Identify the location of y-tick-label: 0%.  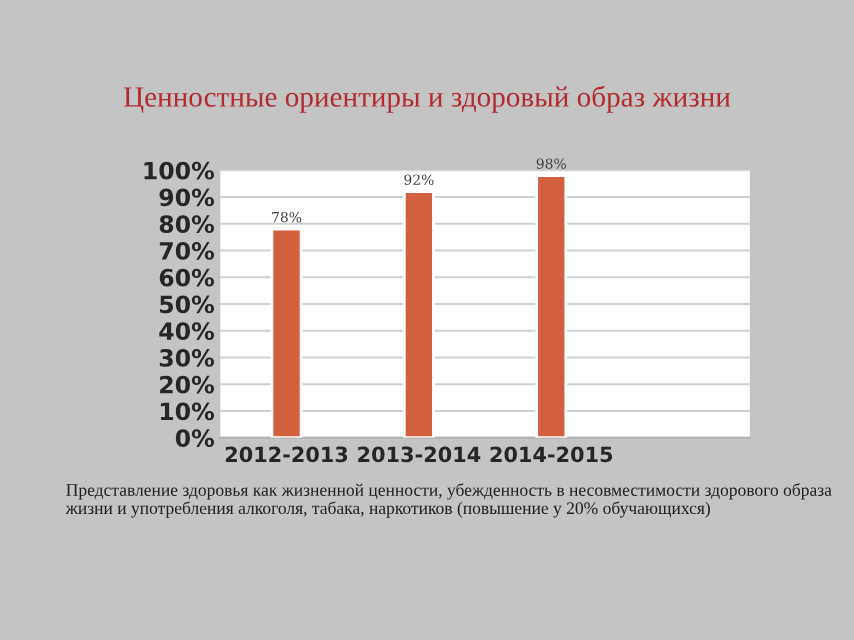
(195, 438).